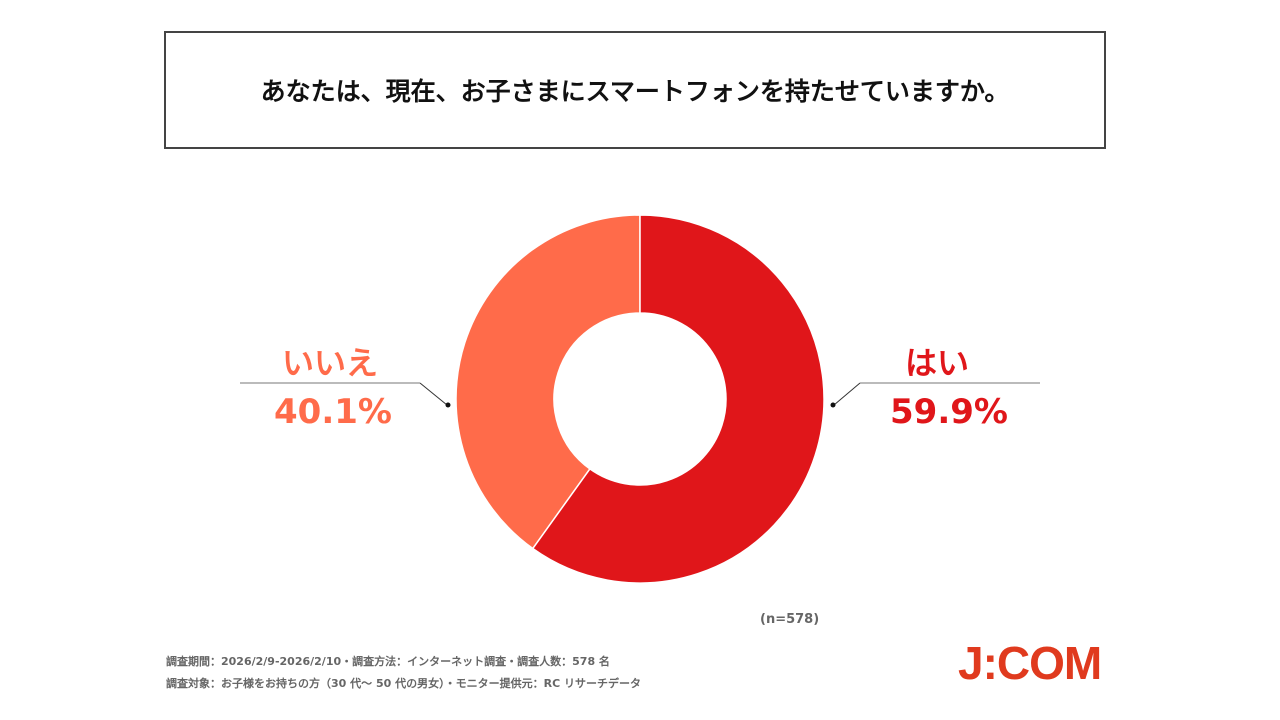 Image resolution: width=1280 pixels, height=720 pixels. Describe the element at coordinates (433, 394) in the screenshot. I see `leader-line-no-diag` at that location.